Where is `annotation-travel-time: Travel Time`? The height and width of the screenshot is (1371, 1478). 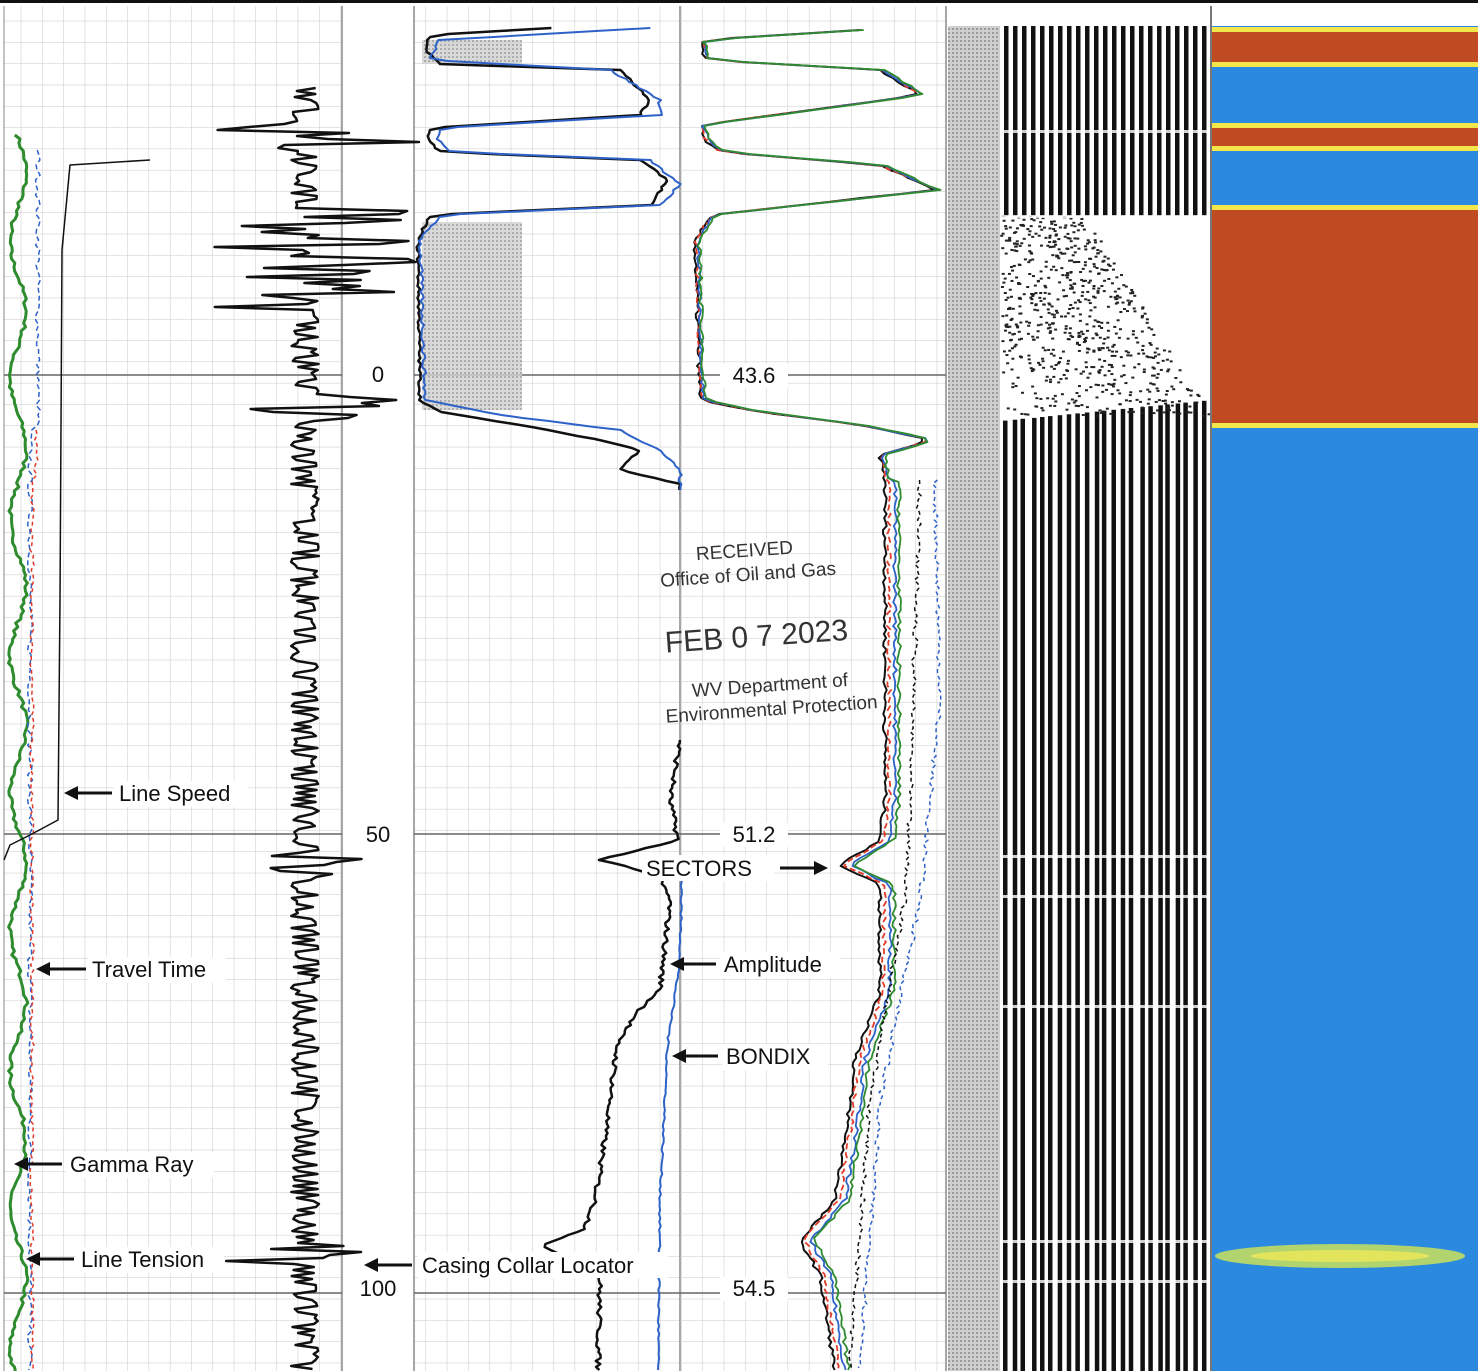
annotation-travel-time: Travel Time is located at coordinates (131, 970).